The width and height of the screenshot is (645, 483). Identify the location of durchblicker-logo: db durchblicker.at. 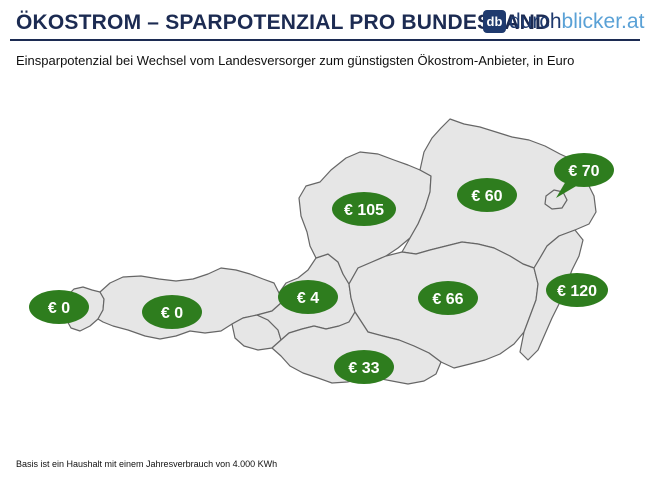
(563, 21).